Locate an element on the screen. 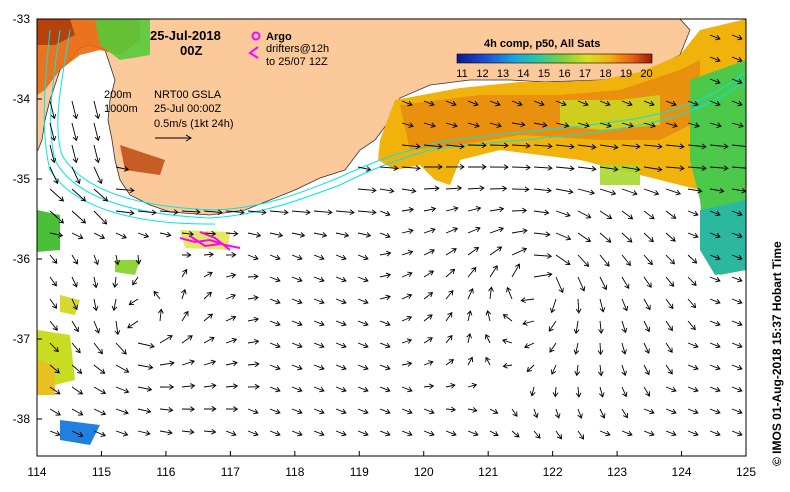 The height and width of the screenshot is (492, 790). y-tick-label: -38 is located at coordinates (22, 419).